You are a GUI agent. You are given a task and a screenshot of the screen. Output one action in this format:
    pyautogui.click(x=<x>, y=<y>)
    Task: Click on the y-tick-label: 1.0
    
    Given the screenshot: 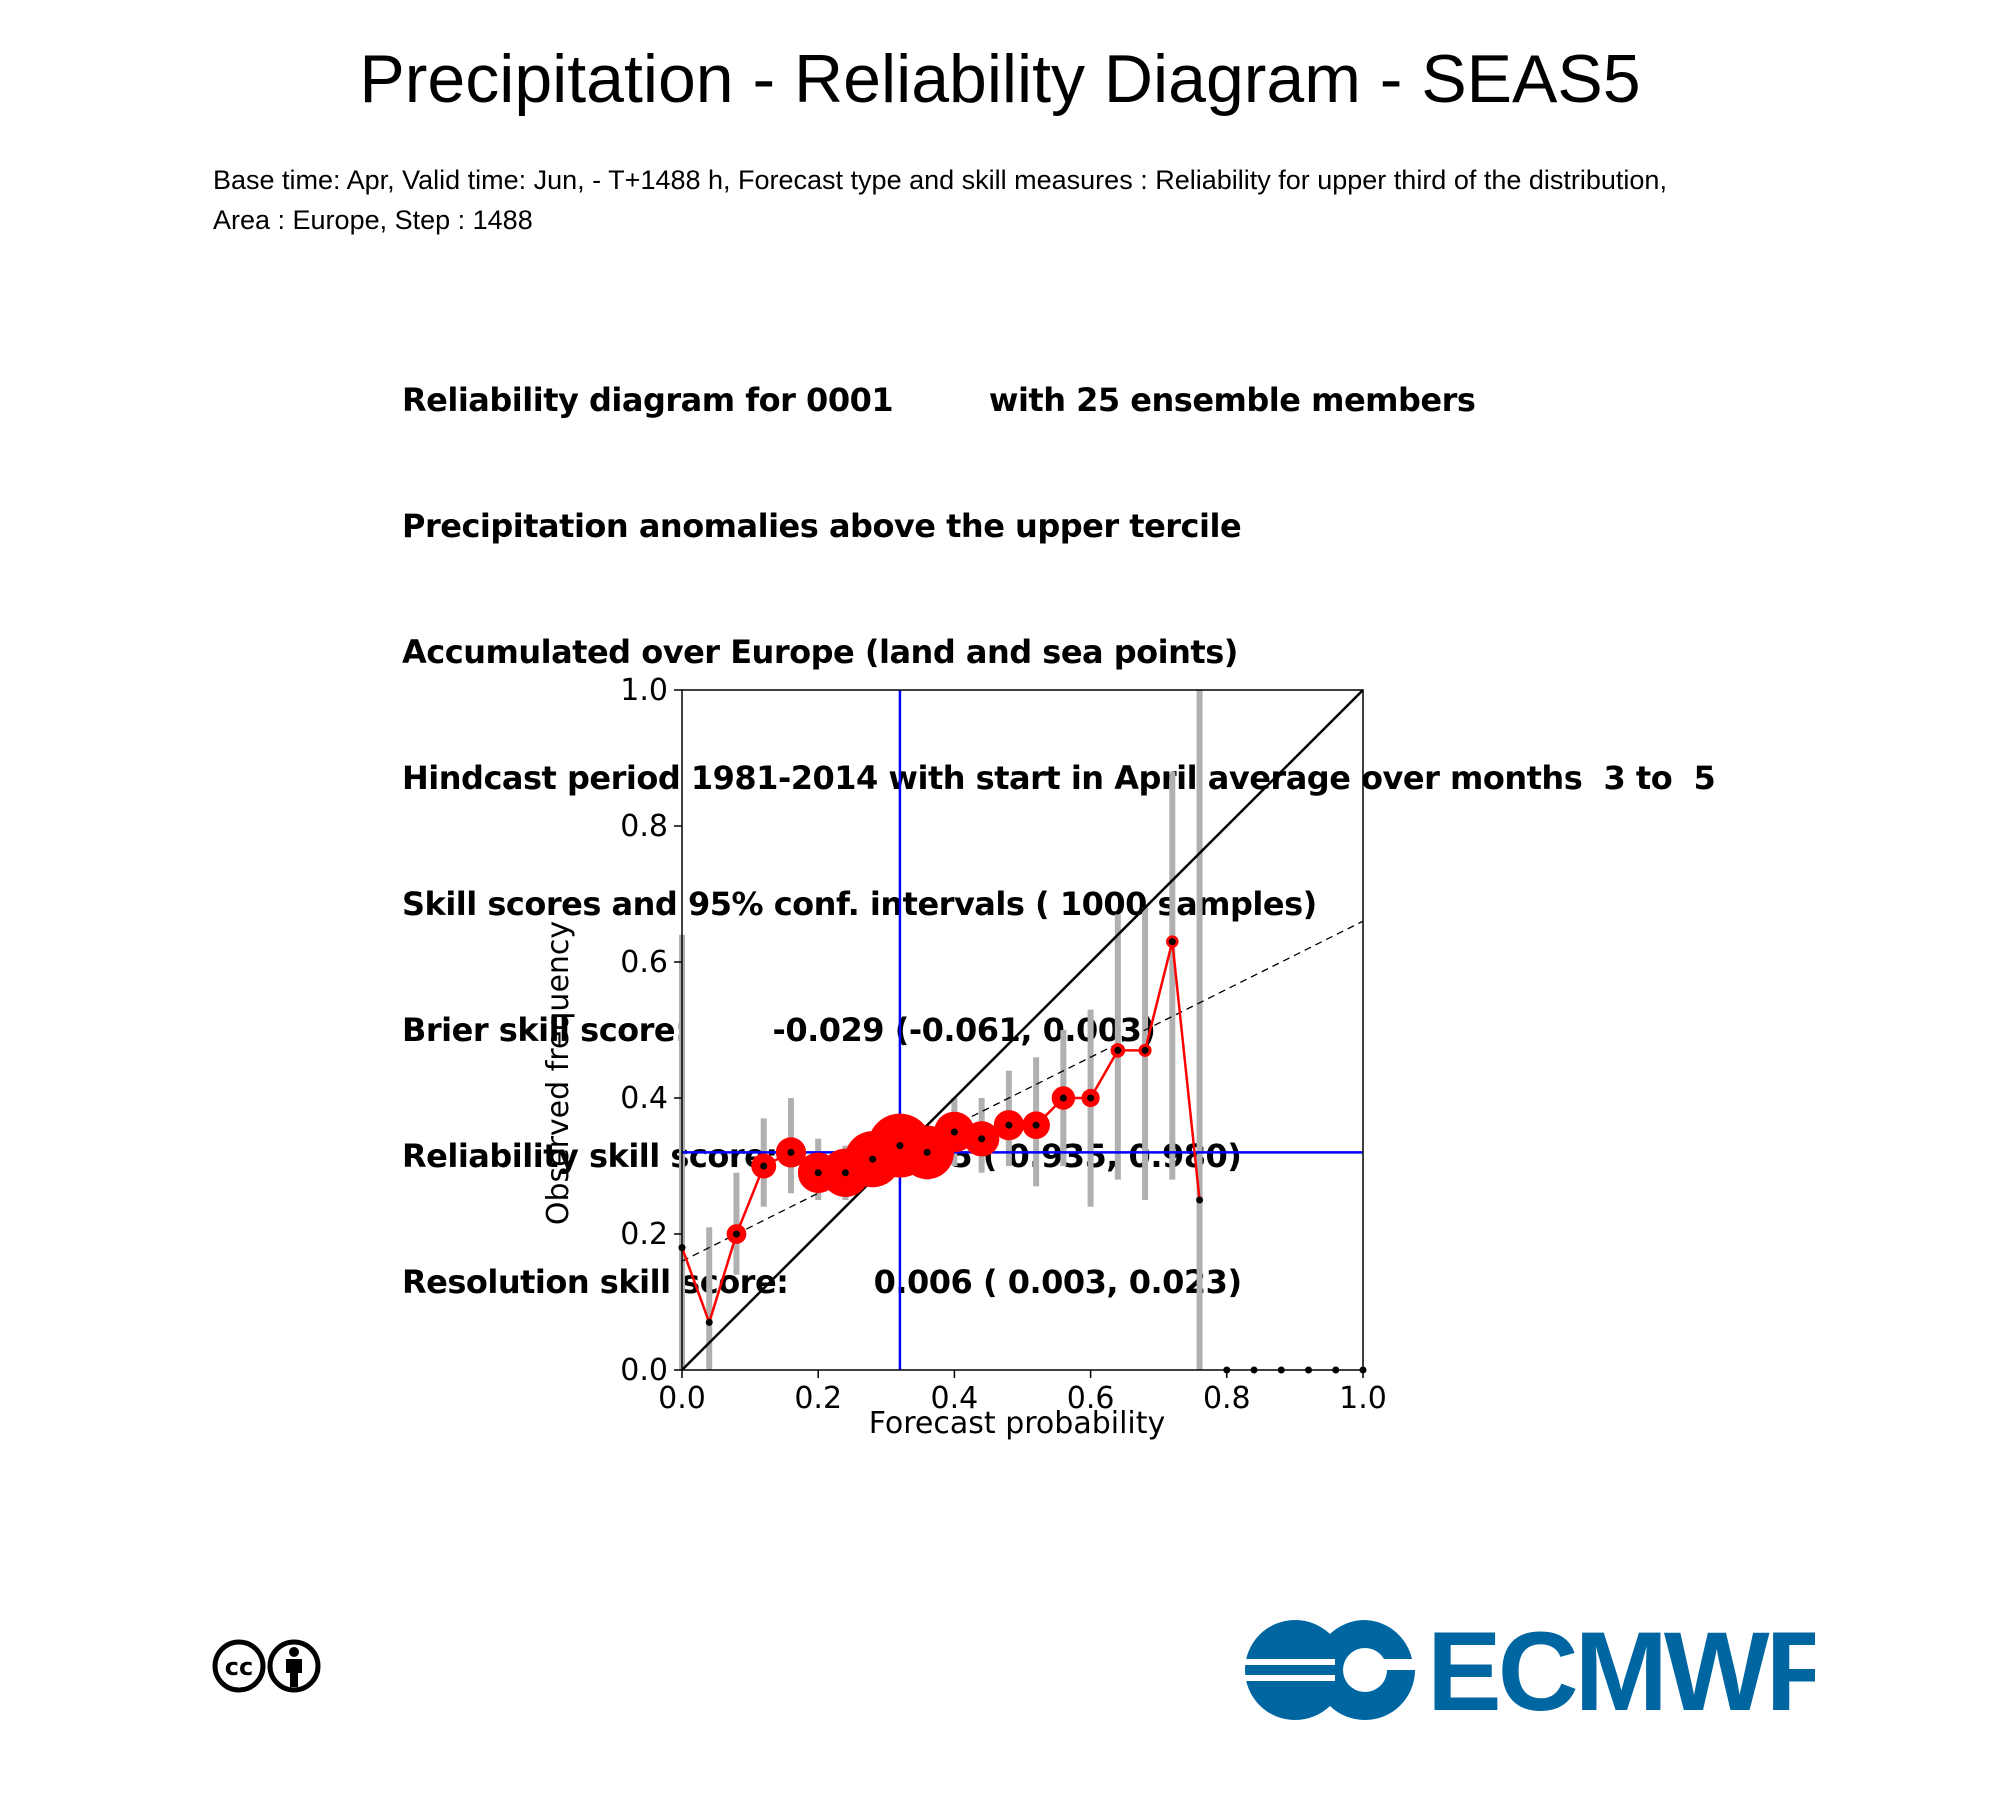 What is the action you would take?
    pyautogui.click(x=644, y=690)
    